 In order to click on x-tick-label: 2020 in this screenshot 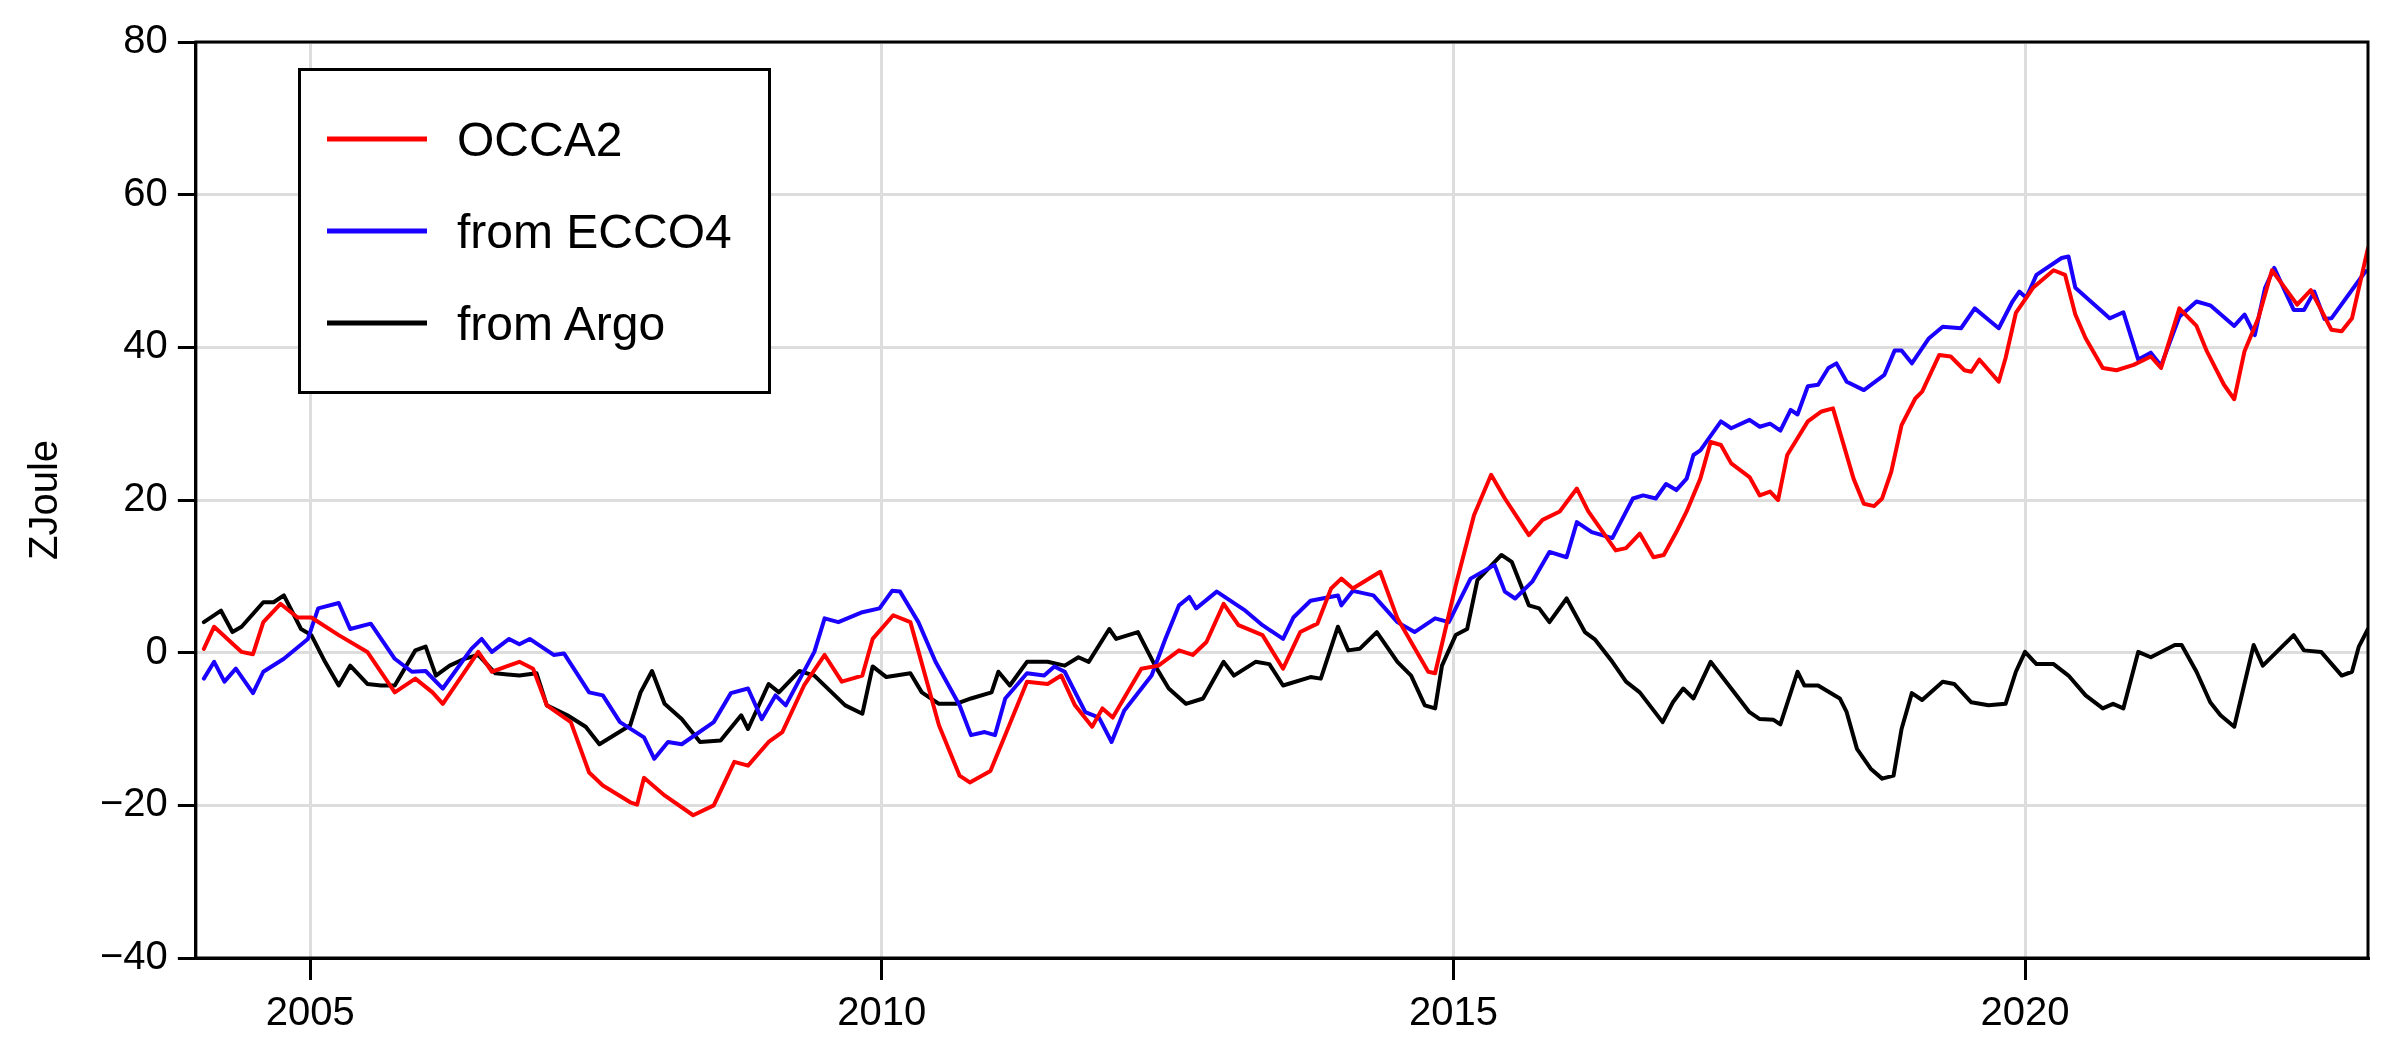, I will do `click(2025, 1011)`.